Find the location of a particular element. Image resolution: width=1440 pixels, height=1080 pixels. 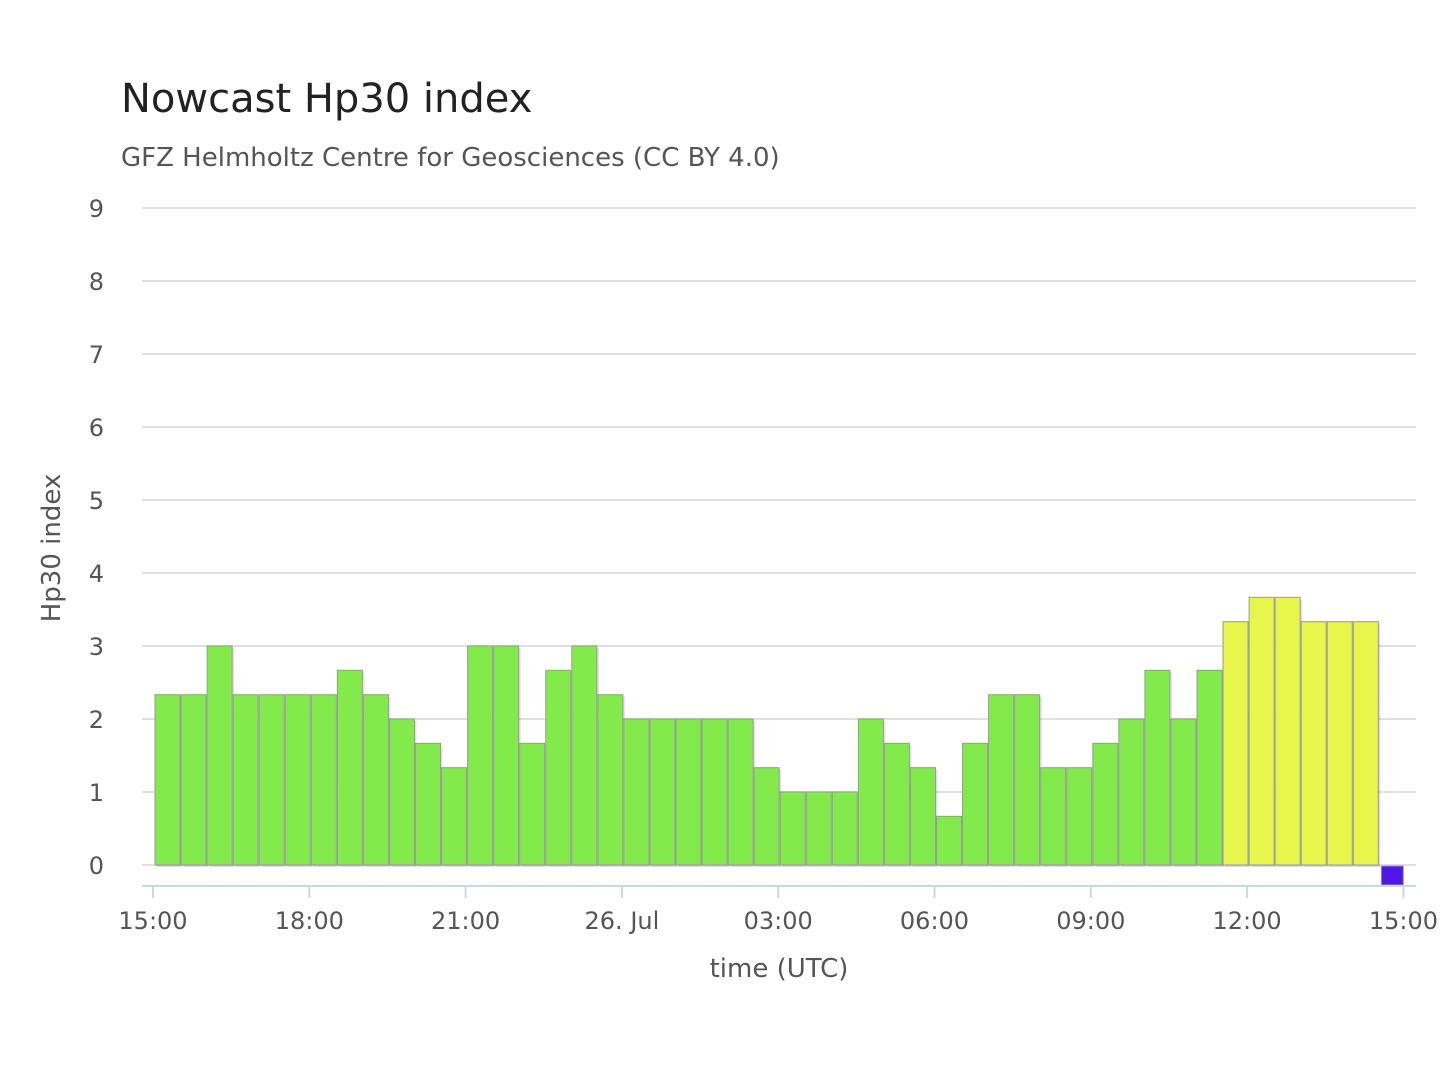

y-tick-label: 9 is located at coordinates (96, 209).